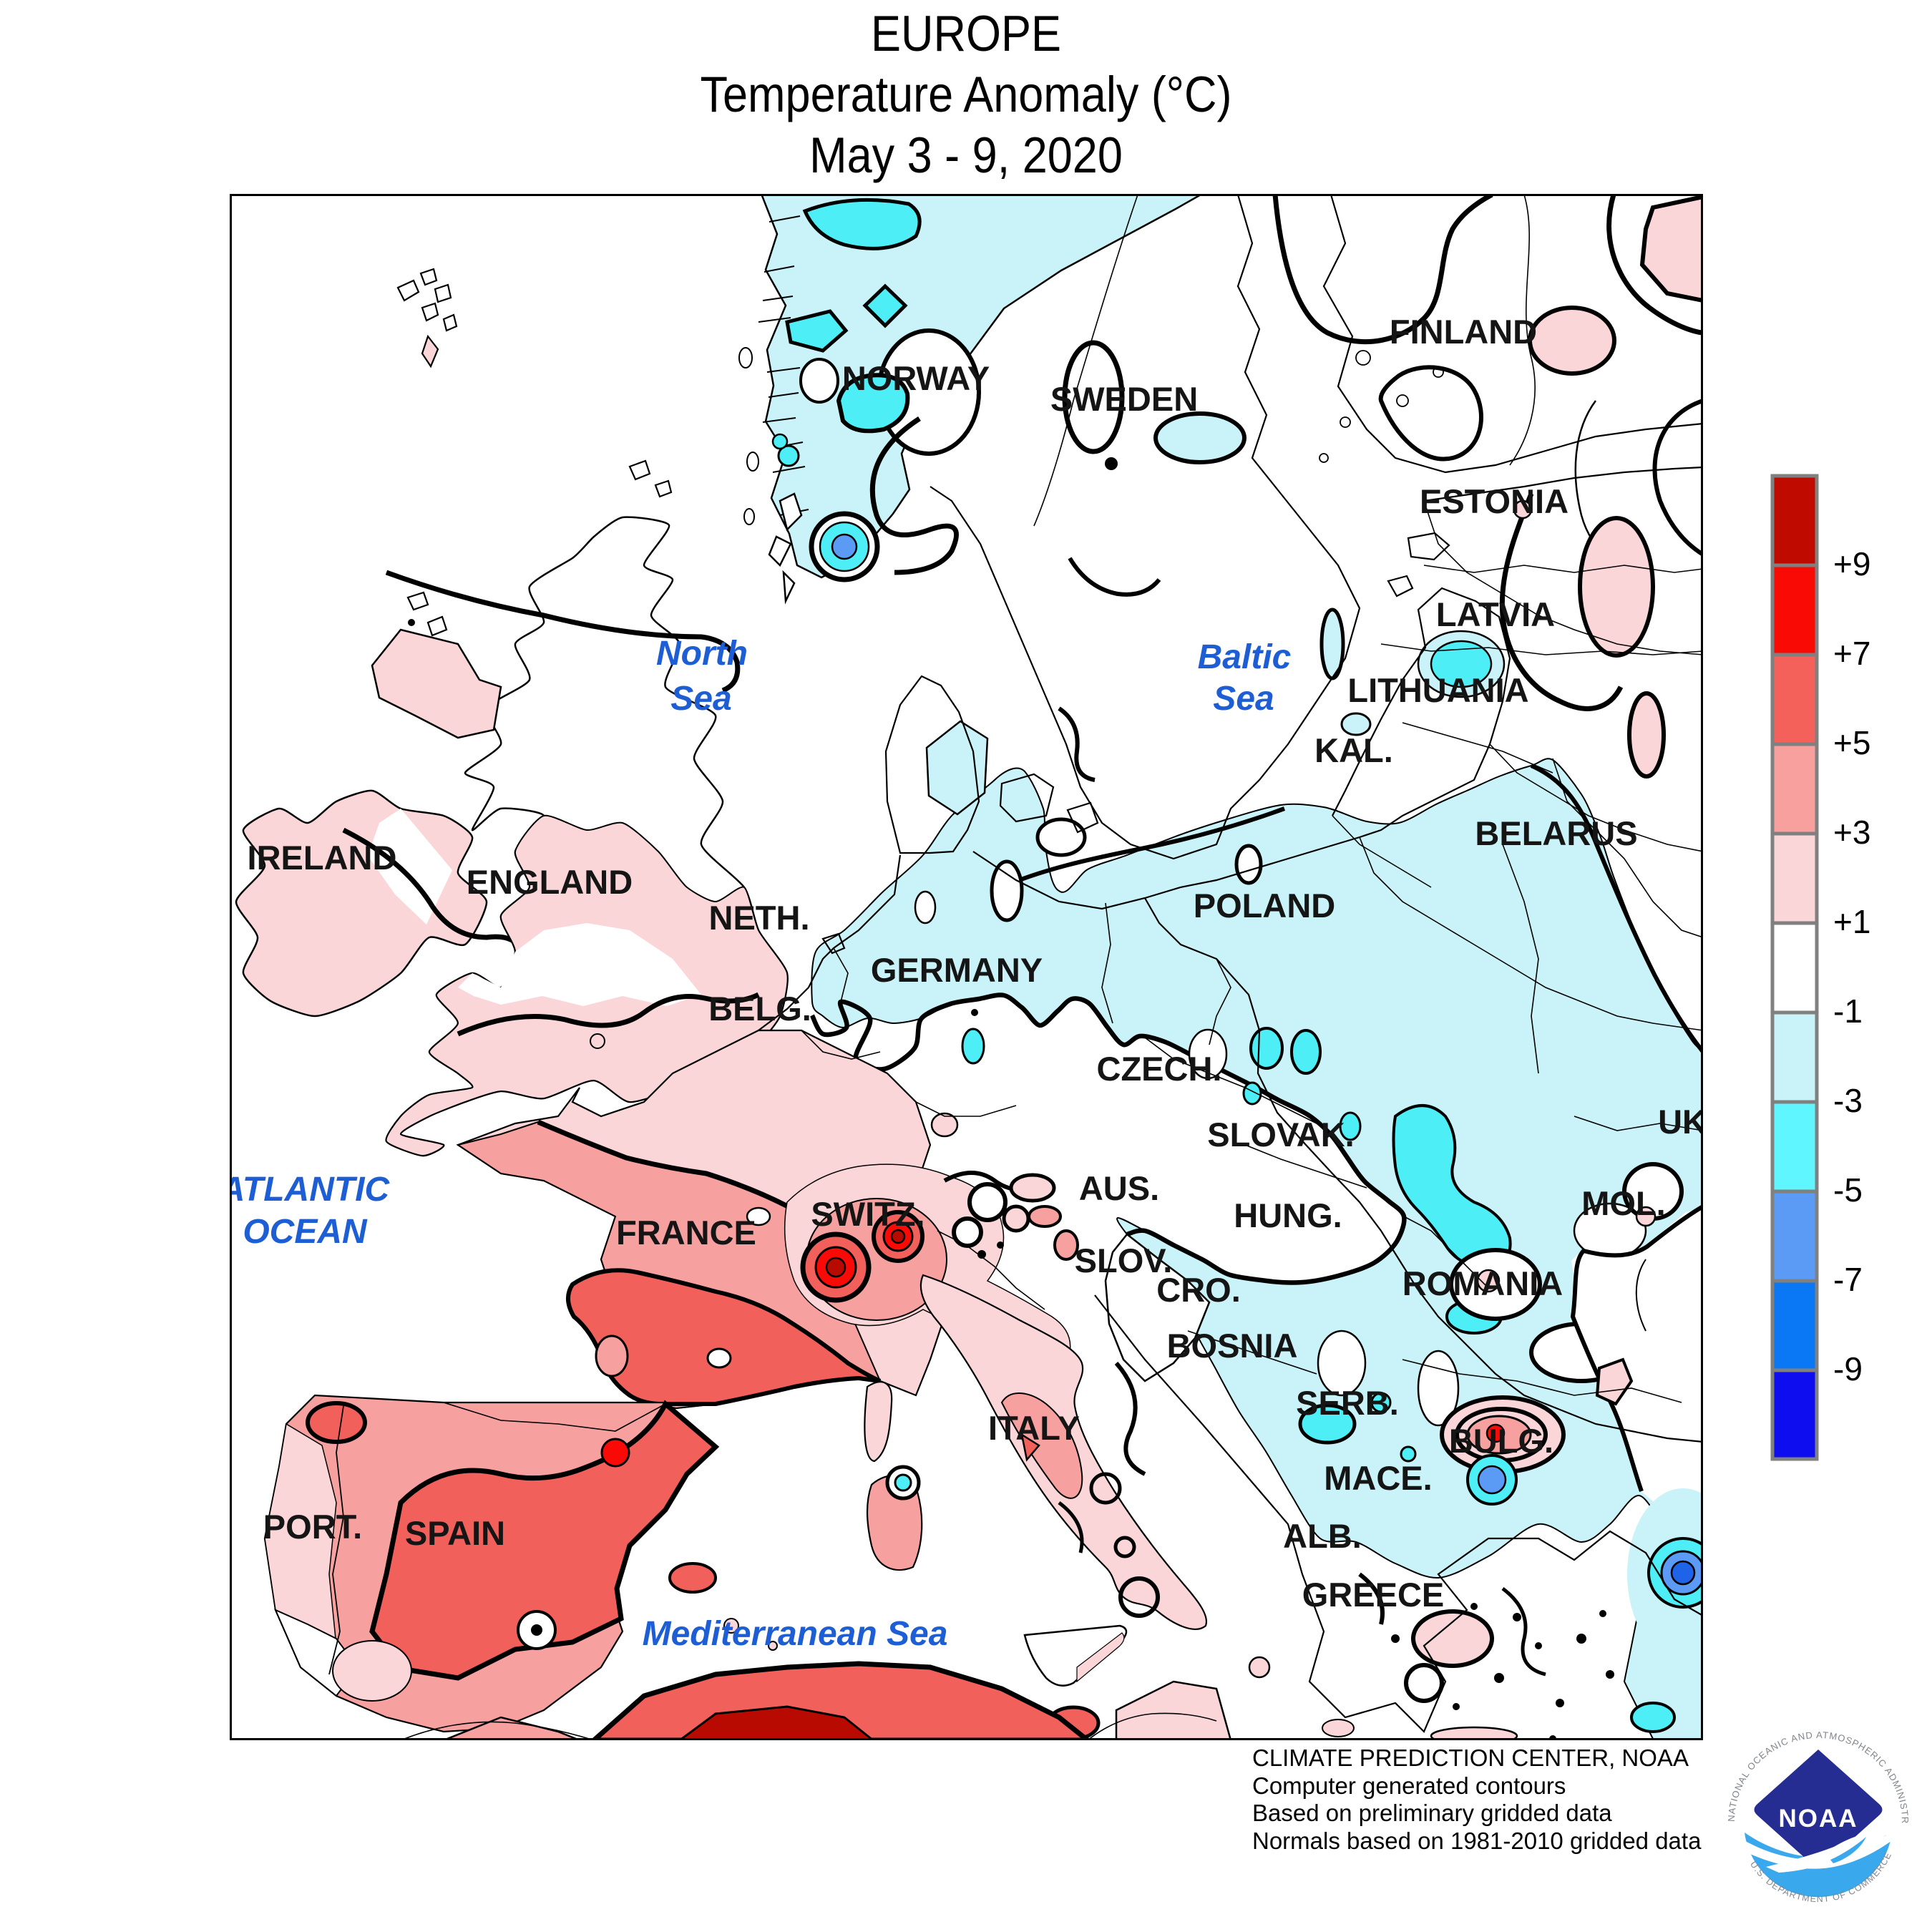 The height and width of the screenshot is (1932, 1932). Describe the element at coordinates (322, 858) in the screenshot. I see `svg-text: IRELAND` at that location.